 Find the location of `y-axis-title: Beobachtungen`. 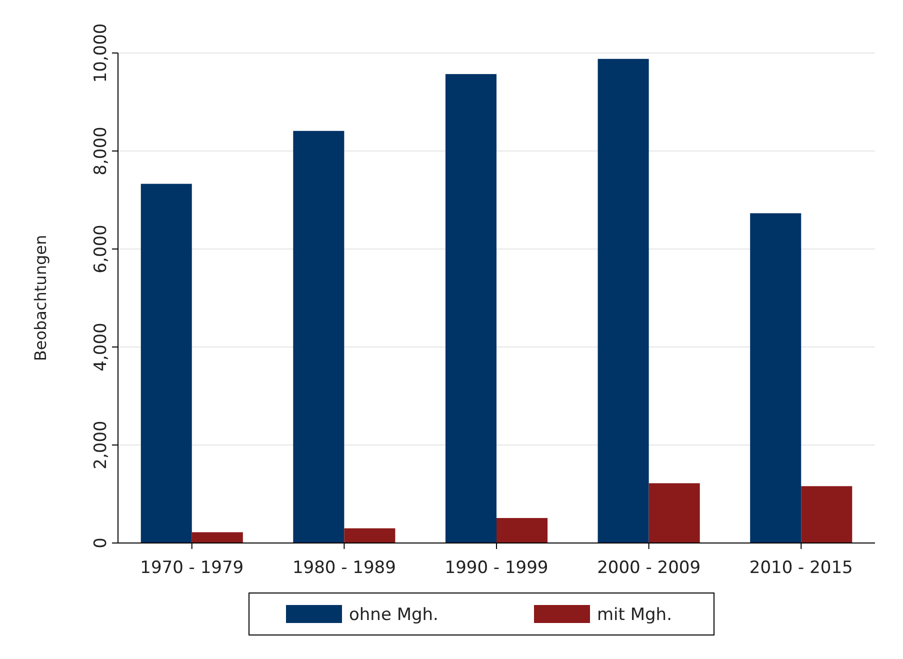

y-axis-title: Beobachtungen is located at coordinates (40, 298).